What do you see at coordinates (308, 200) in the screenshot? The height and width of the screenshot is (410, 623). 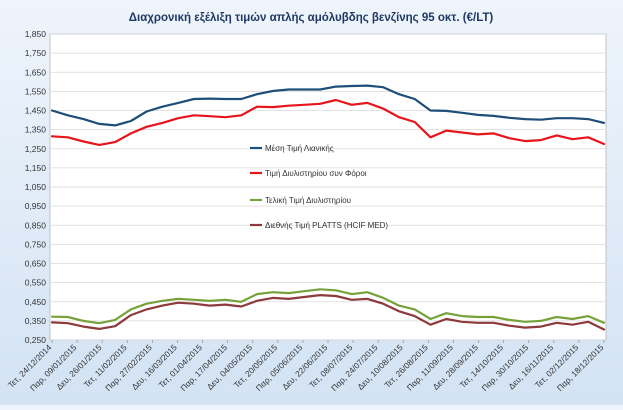 I see `legend-label: Τελική Τιμή Διυλιστηρίου` at bounding box center [308, 200].